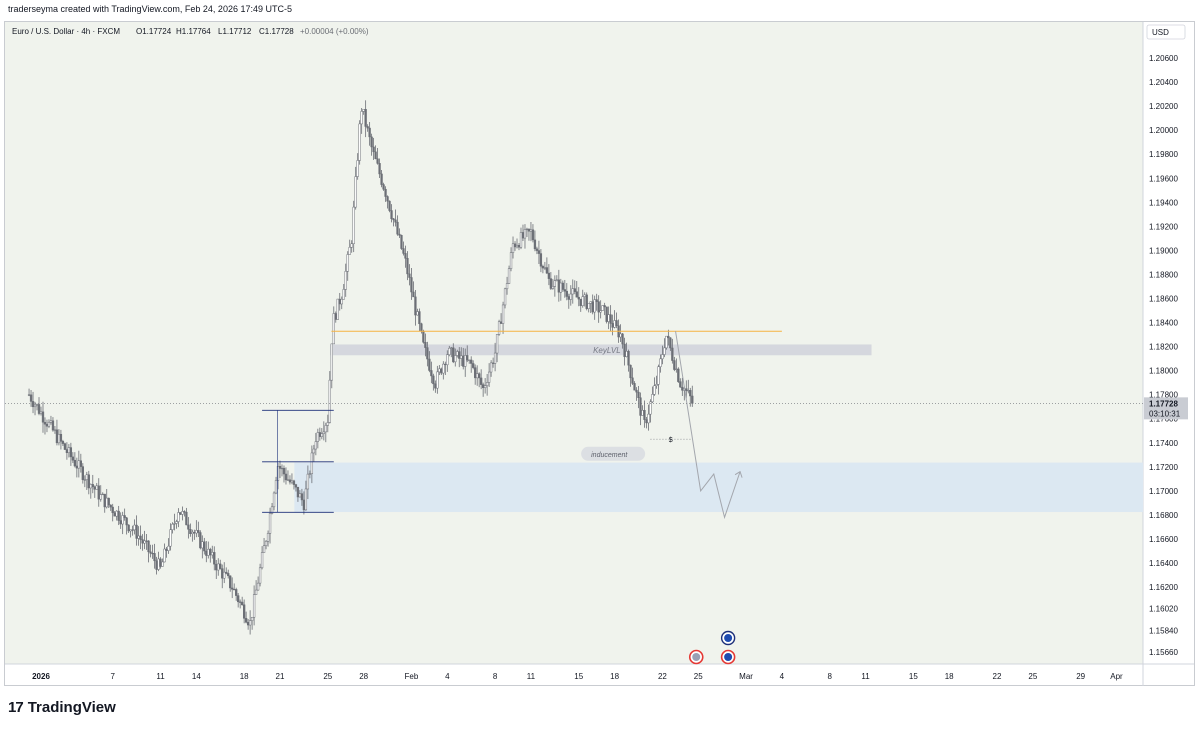 The image size is (1199, 731). I want to click on time-tick-label: 22, so click(662, 676).